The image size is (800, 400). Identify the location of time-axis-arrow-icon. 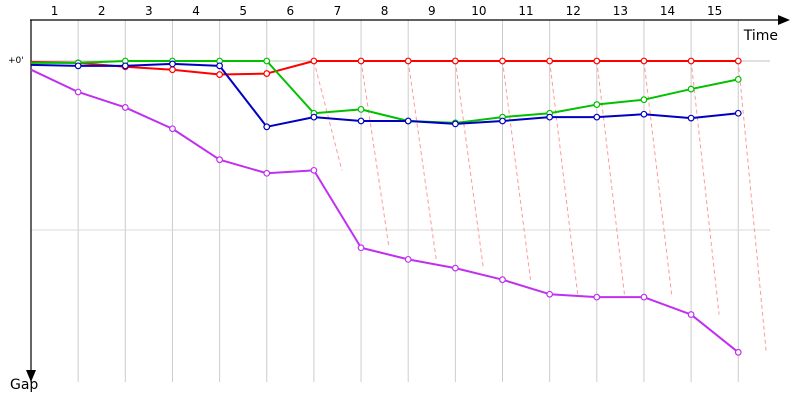
(784, 20).